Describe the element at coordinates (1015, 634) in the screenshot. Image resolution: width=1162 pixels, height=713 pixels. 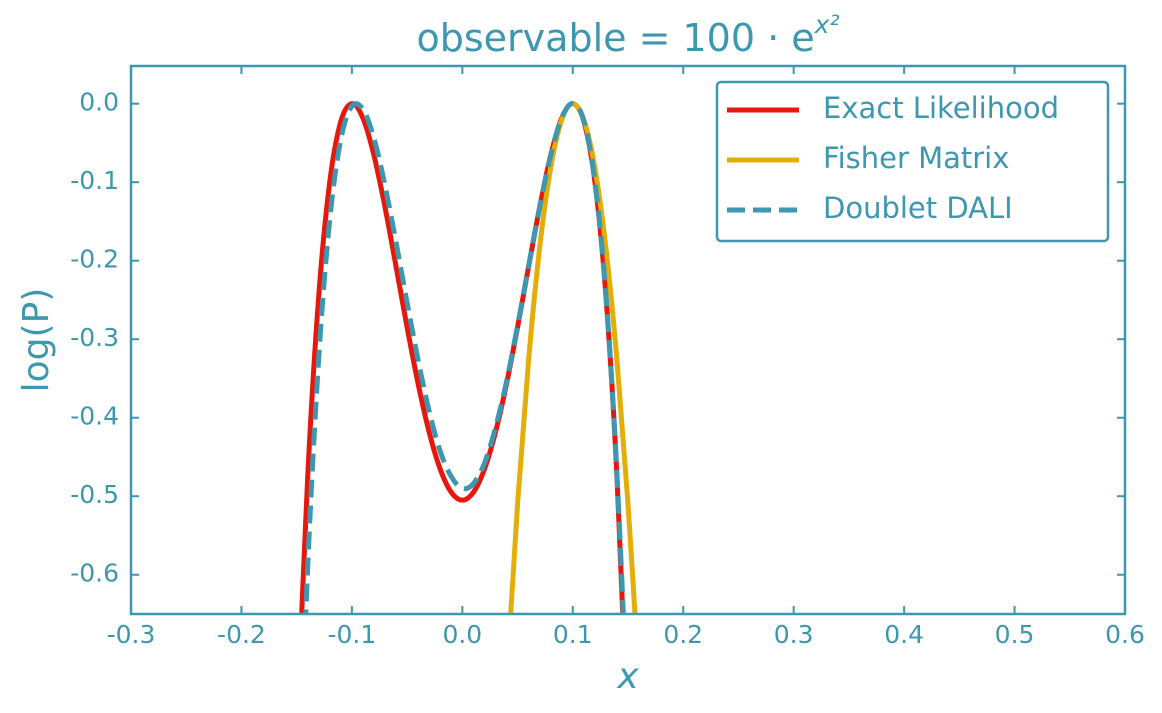
I see `x-tick-label: 0.5` at that location.